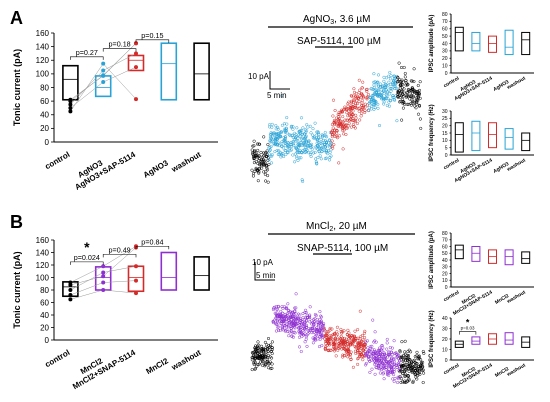 This screenshot has width=550, height=402. What do you see at coordinates (17, 87) in the screenshot?
I see `y-axis-label: Tonic current (pA)` at bounding box center [17, 87].